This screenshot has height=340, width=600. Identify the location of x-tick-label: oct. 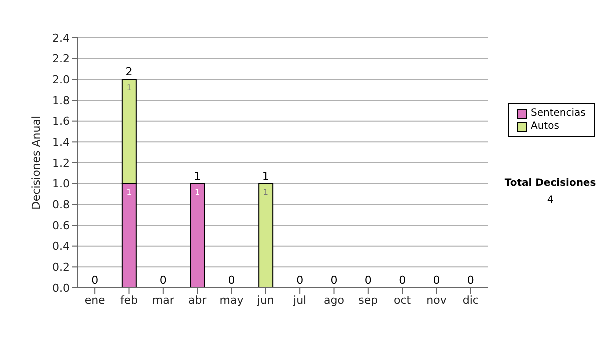
(403, 300).